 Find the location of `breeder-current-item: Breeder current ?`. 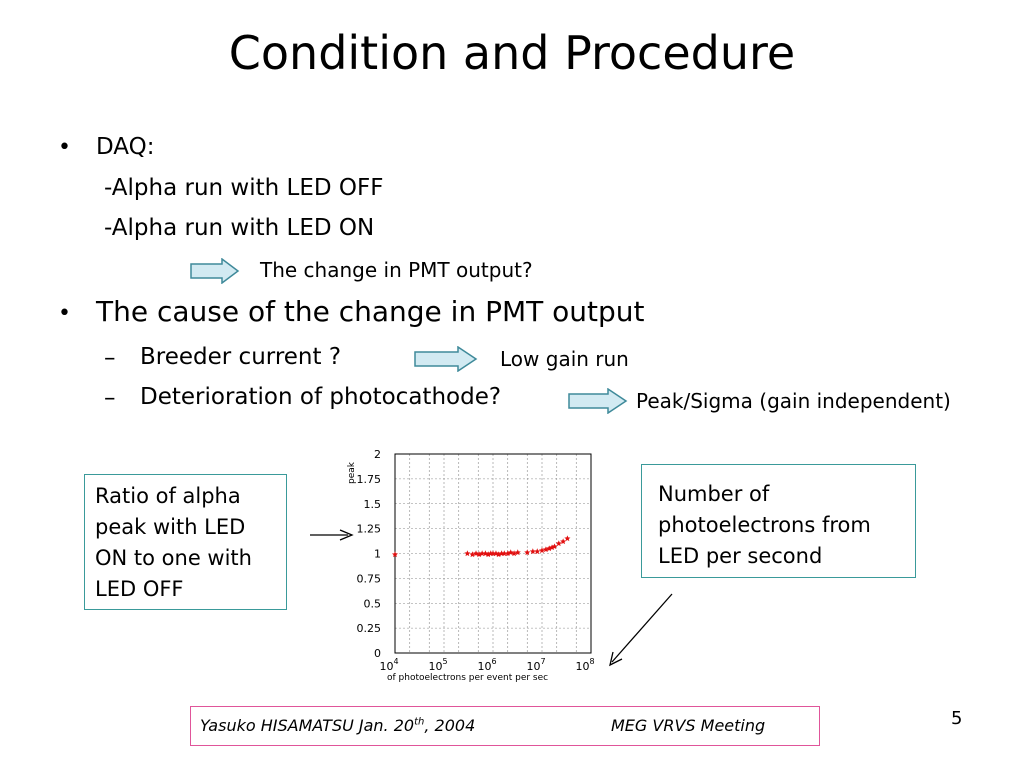

breeder-current-item: Breeder current ? is located at coordinates (241, 357).